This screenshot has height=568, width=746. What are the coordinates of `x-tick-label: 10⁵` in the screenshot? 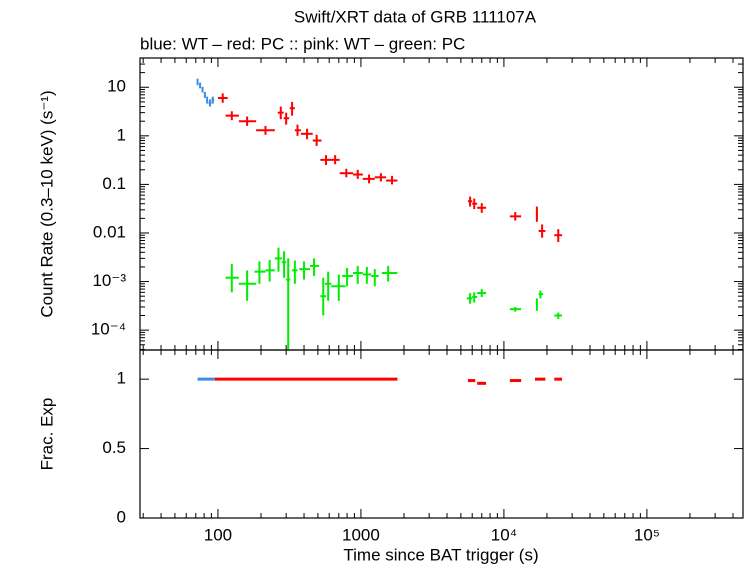 It's located at (647, 534).